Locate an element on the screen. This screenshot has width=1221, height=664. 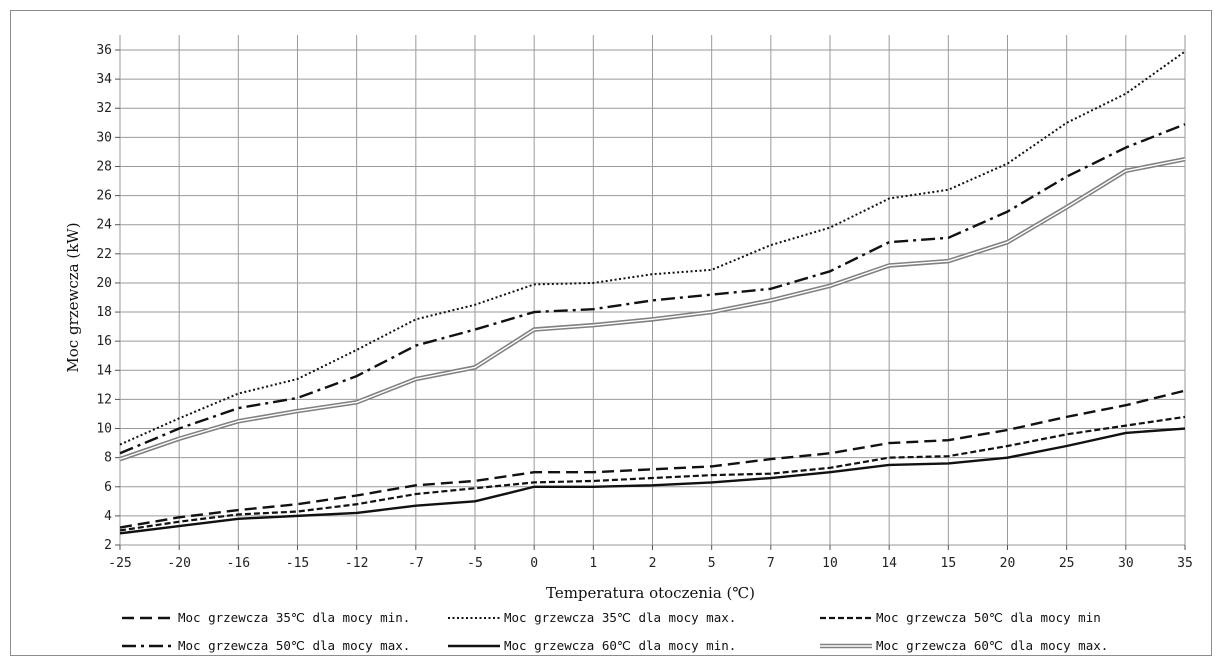
y-tick-label: 30 is located at coordinates (104, 137).